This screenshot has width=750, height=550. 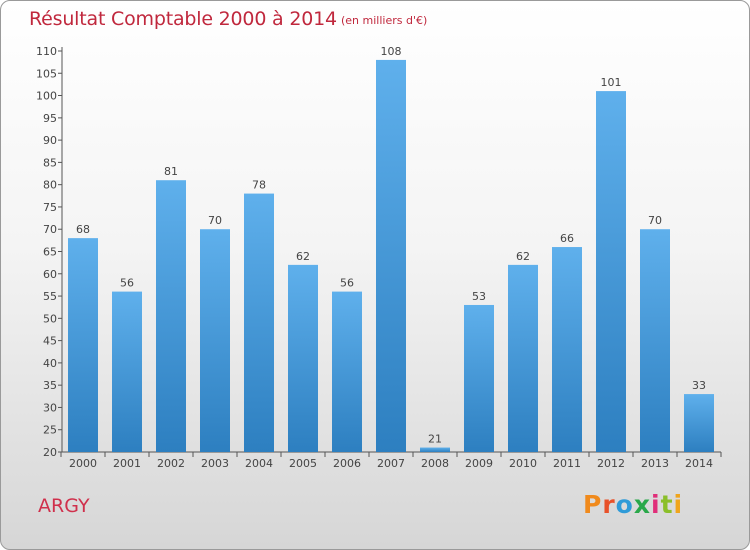 I want to click on x-tick-label: 2006, so click(x=347, y=463).